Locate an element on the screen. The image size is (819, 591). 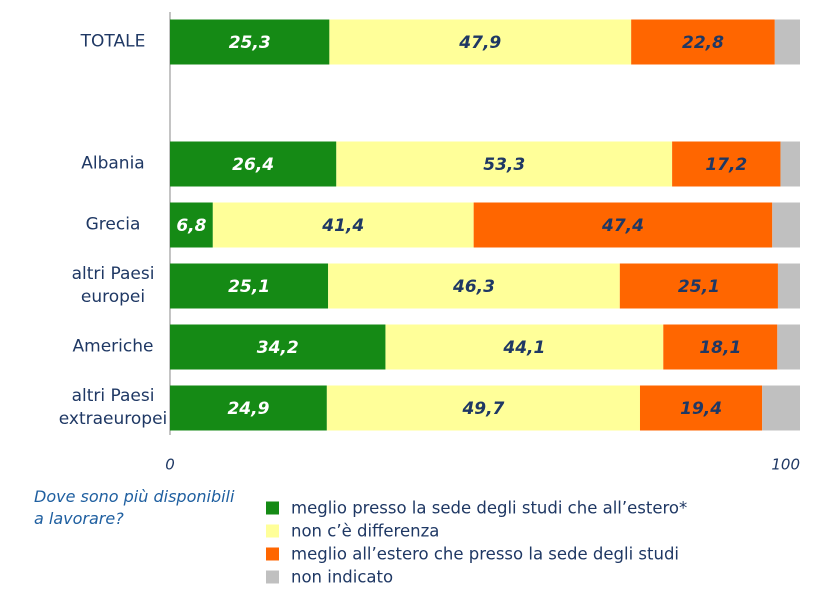
data-label: 18,1 is located at coordinates (720, 348).